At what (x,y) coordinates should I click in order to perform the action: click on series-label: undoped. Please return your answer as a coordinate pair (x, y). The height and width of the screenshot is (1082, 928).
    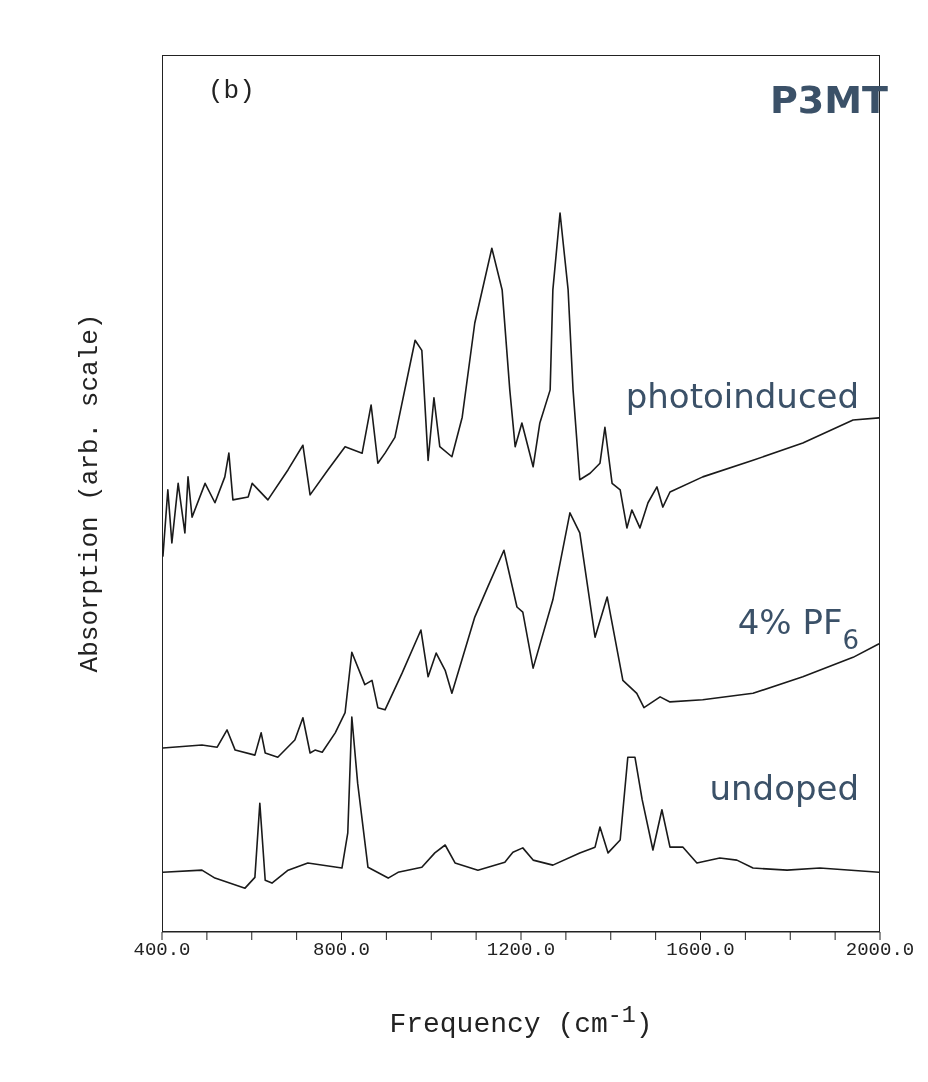
    Looking at the image, I should click on (784, 787).